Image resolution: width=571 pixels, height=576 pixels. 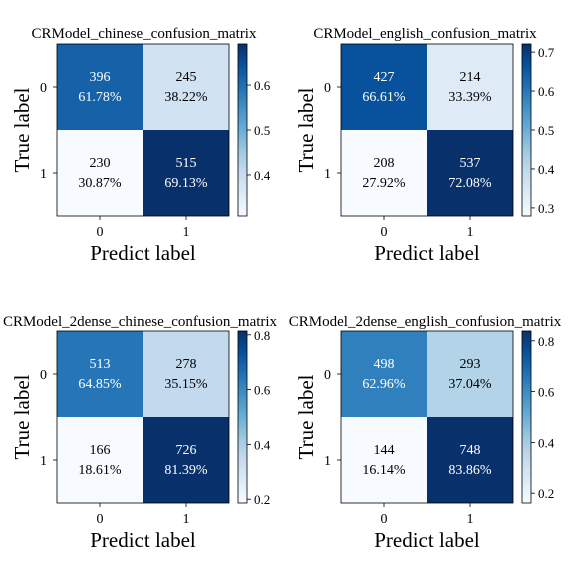 I want to click on cell-percent-label: 16.14%, so click(x=384, y=470).